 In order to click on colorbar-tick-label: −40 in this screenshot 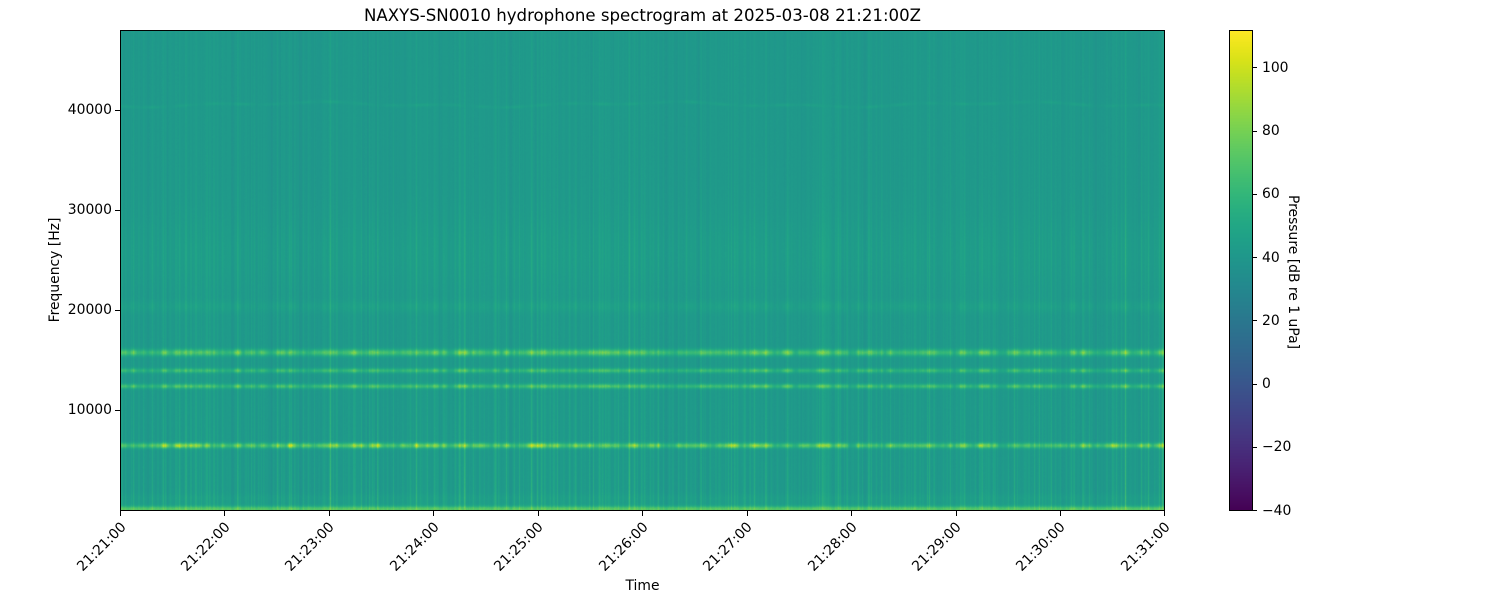, I will do `click(1277, 510)`.